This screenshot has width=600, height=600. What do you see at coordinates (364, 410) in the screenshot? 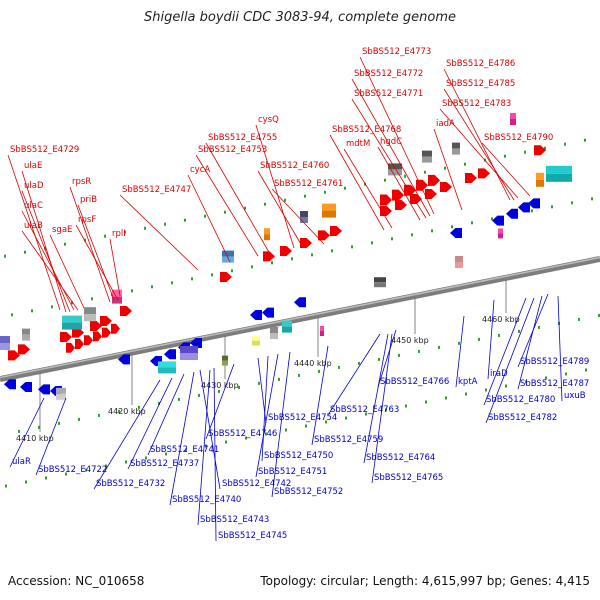
I see `reverse-gene-label: SbBS512_E4763` at bounding box center [364, 410].